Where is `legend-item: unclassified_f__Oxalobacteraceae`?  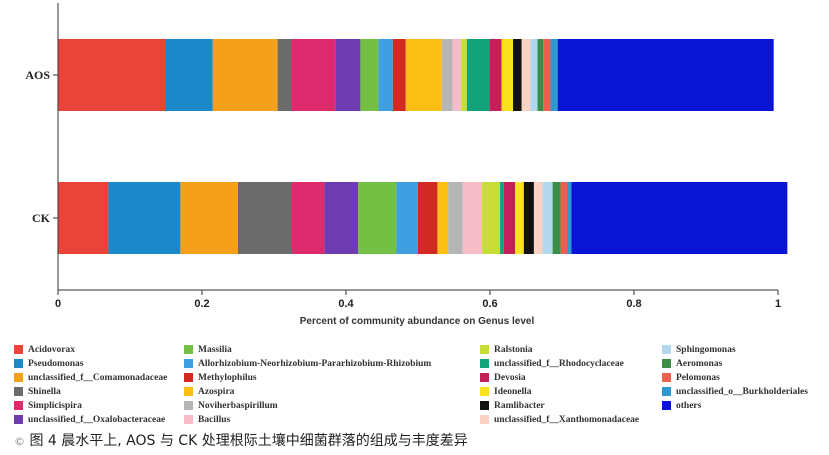 legend-item: unclassified_f__Oxalobacteraceae is located at coordinates (89, 419).